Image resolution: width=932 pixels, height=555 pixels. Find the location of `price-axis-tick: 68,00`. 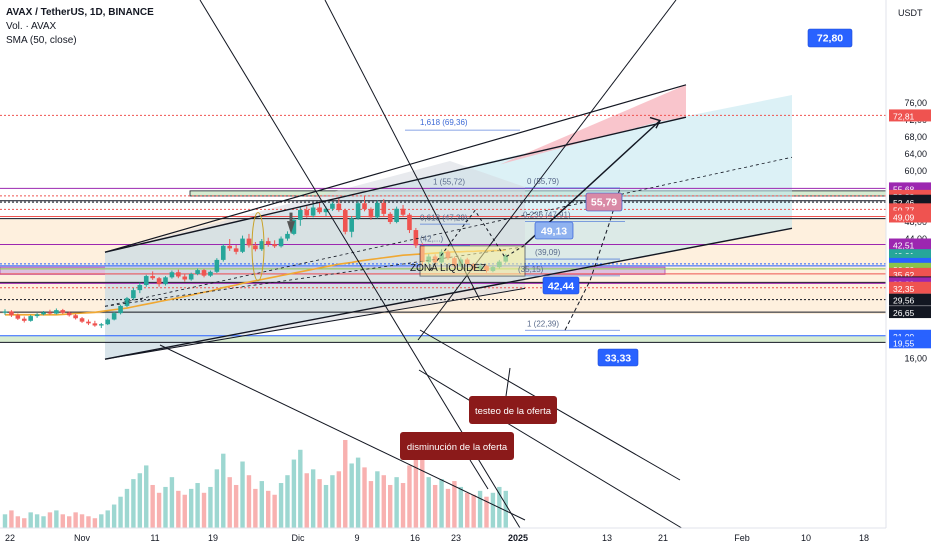

price-axis-tick: 68,00 is located at coordinates (915, 137).